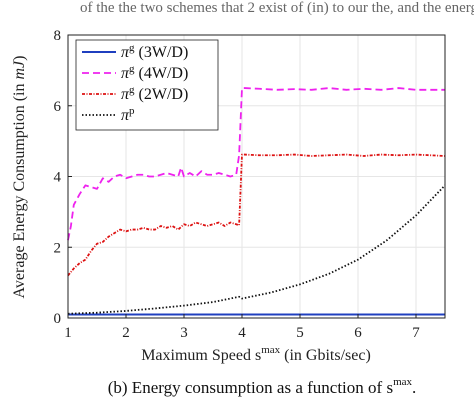 The width and height of the screenshot is (474, 402). I want to click on x-axis-label-tail: (in Gbits/sec), so click(325, 355).